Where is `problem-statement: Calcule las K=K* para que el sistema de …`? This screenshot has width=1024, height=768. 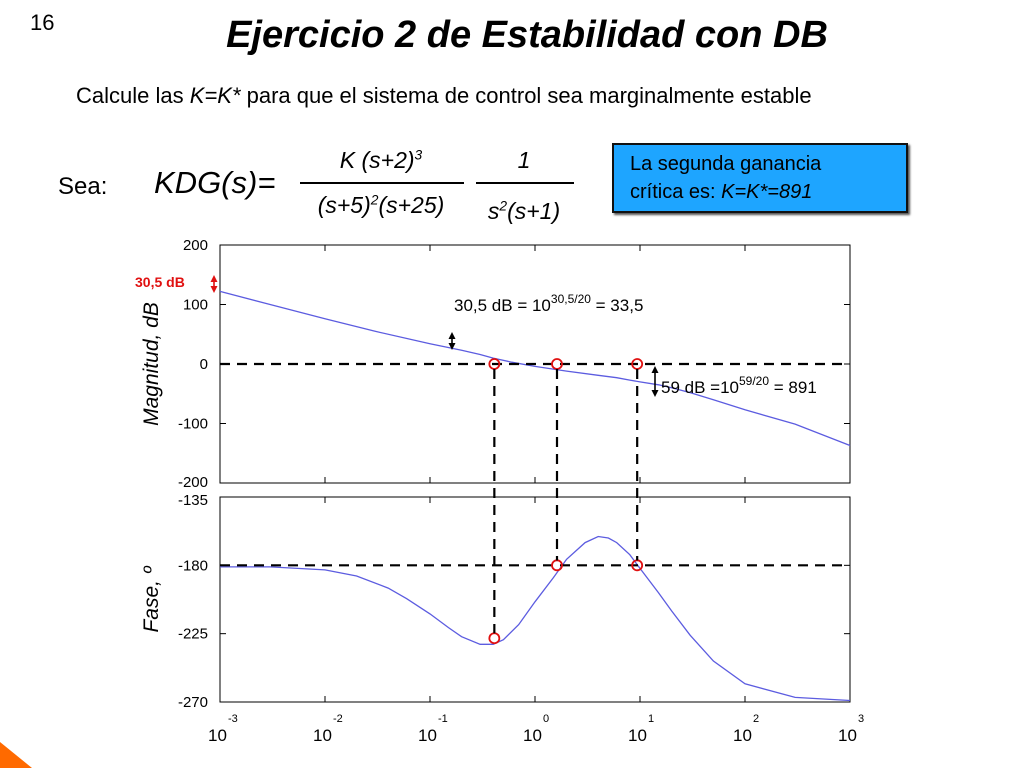 problem-statement: Calcule las K=K* para que el sistema de … is located at coordinates (516, 96).